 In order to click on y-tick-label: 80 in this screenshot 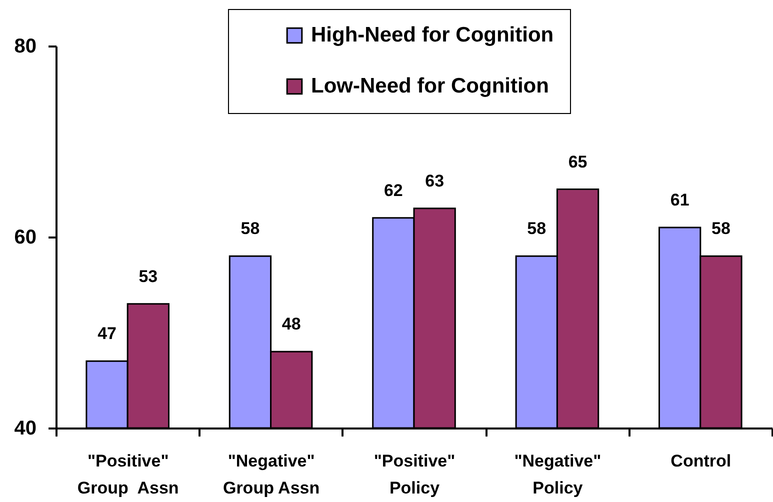, I will do `click(25, 47)`.